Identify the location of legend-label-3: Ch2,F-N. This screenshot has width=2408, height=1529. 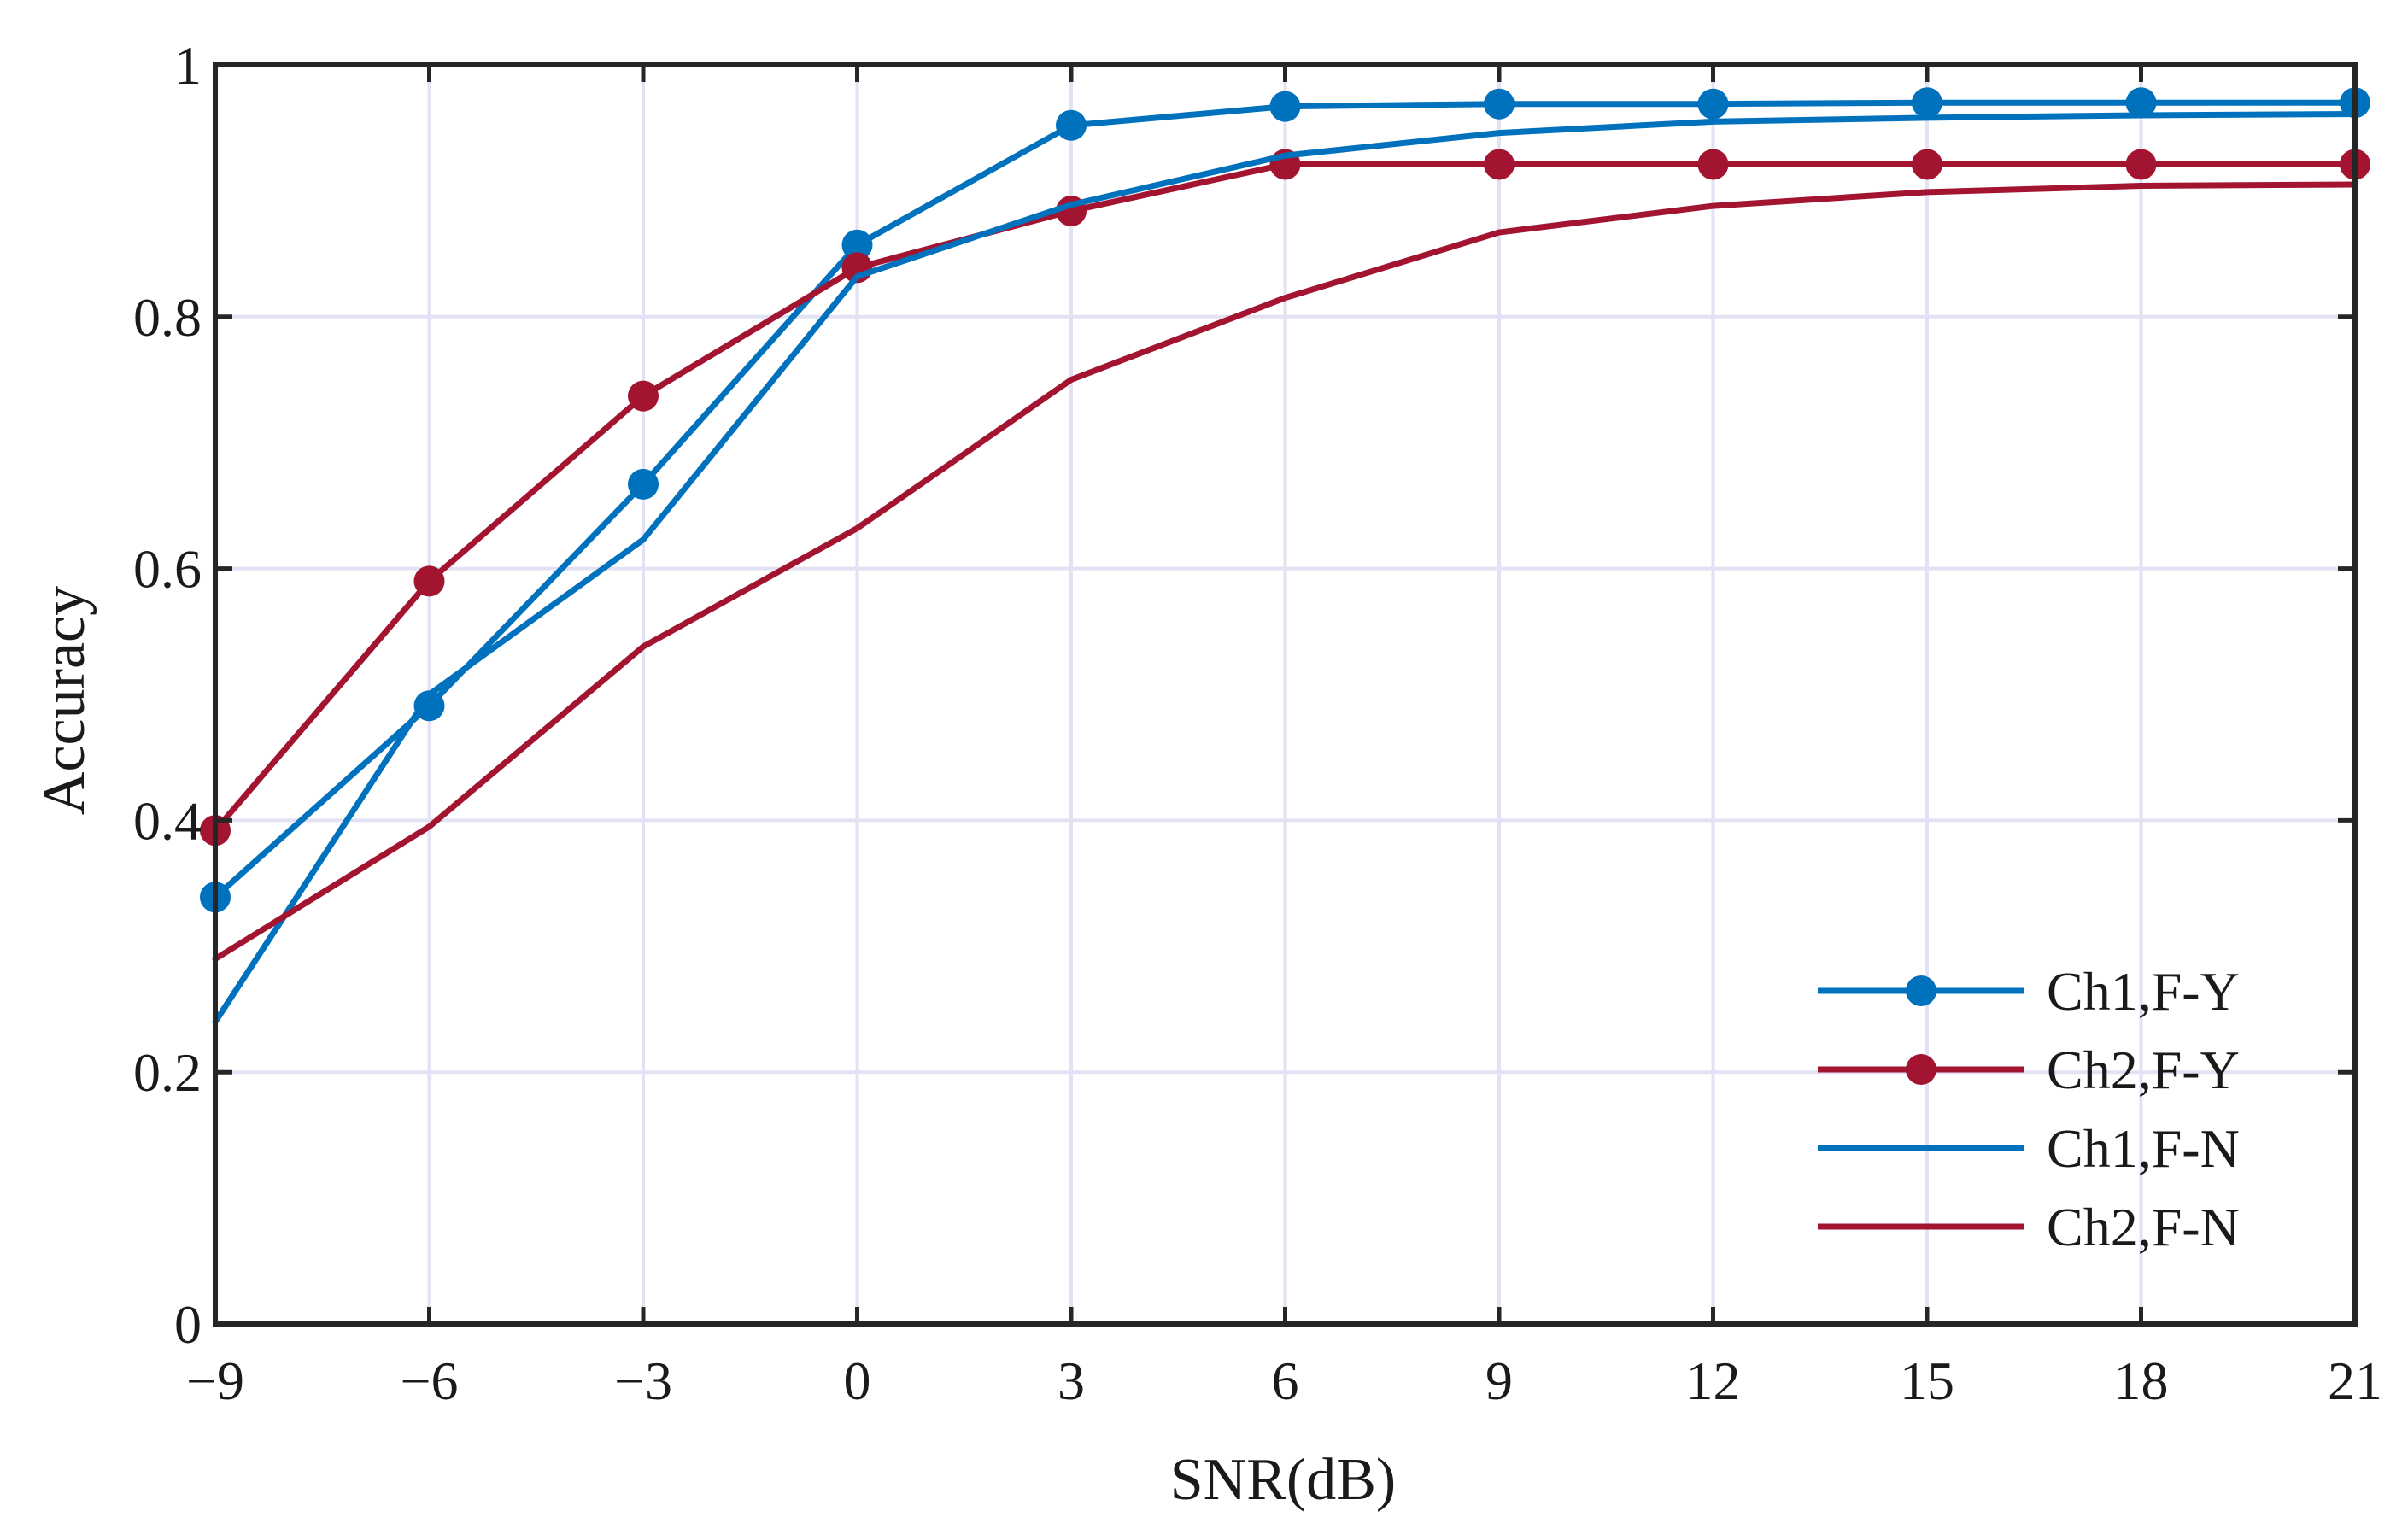
(2143, 1227).